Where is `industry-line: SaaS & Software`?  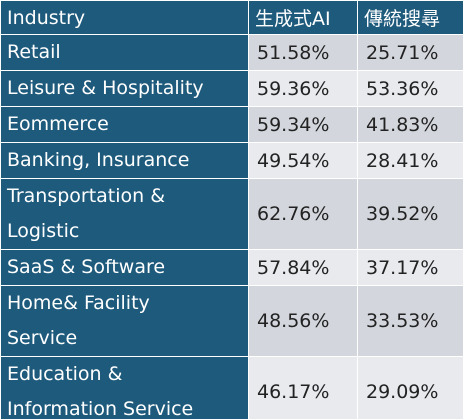 industry-line: SaaS & Software is located at coordinates (86, 267).